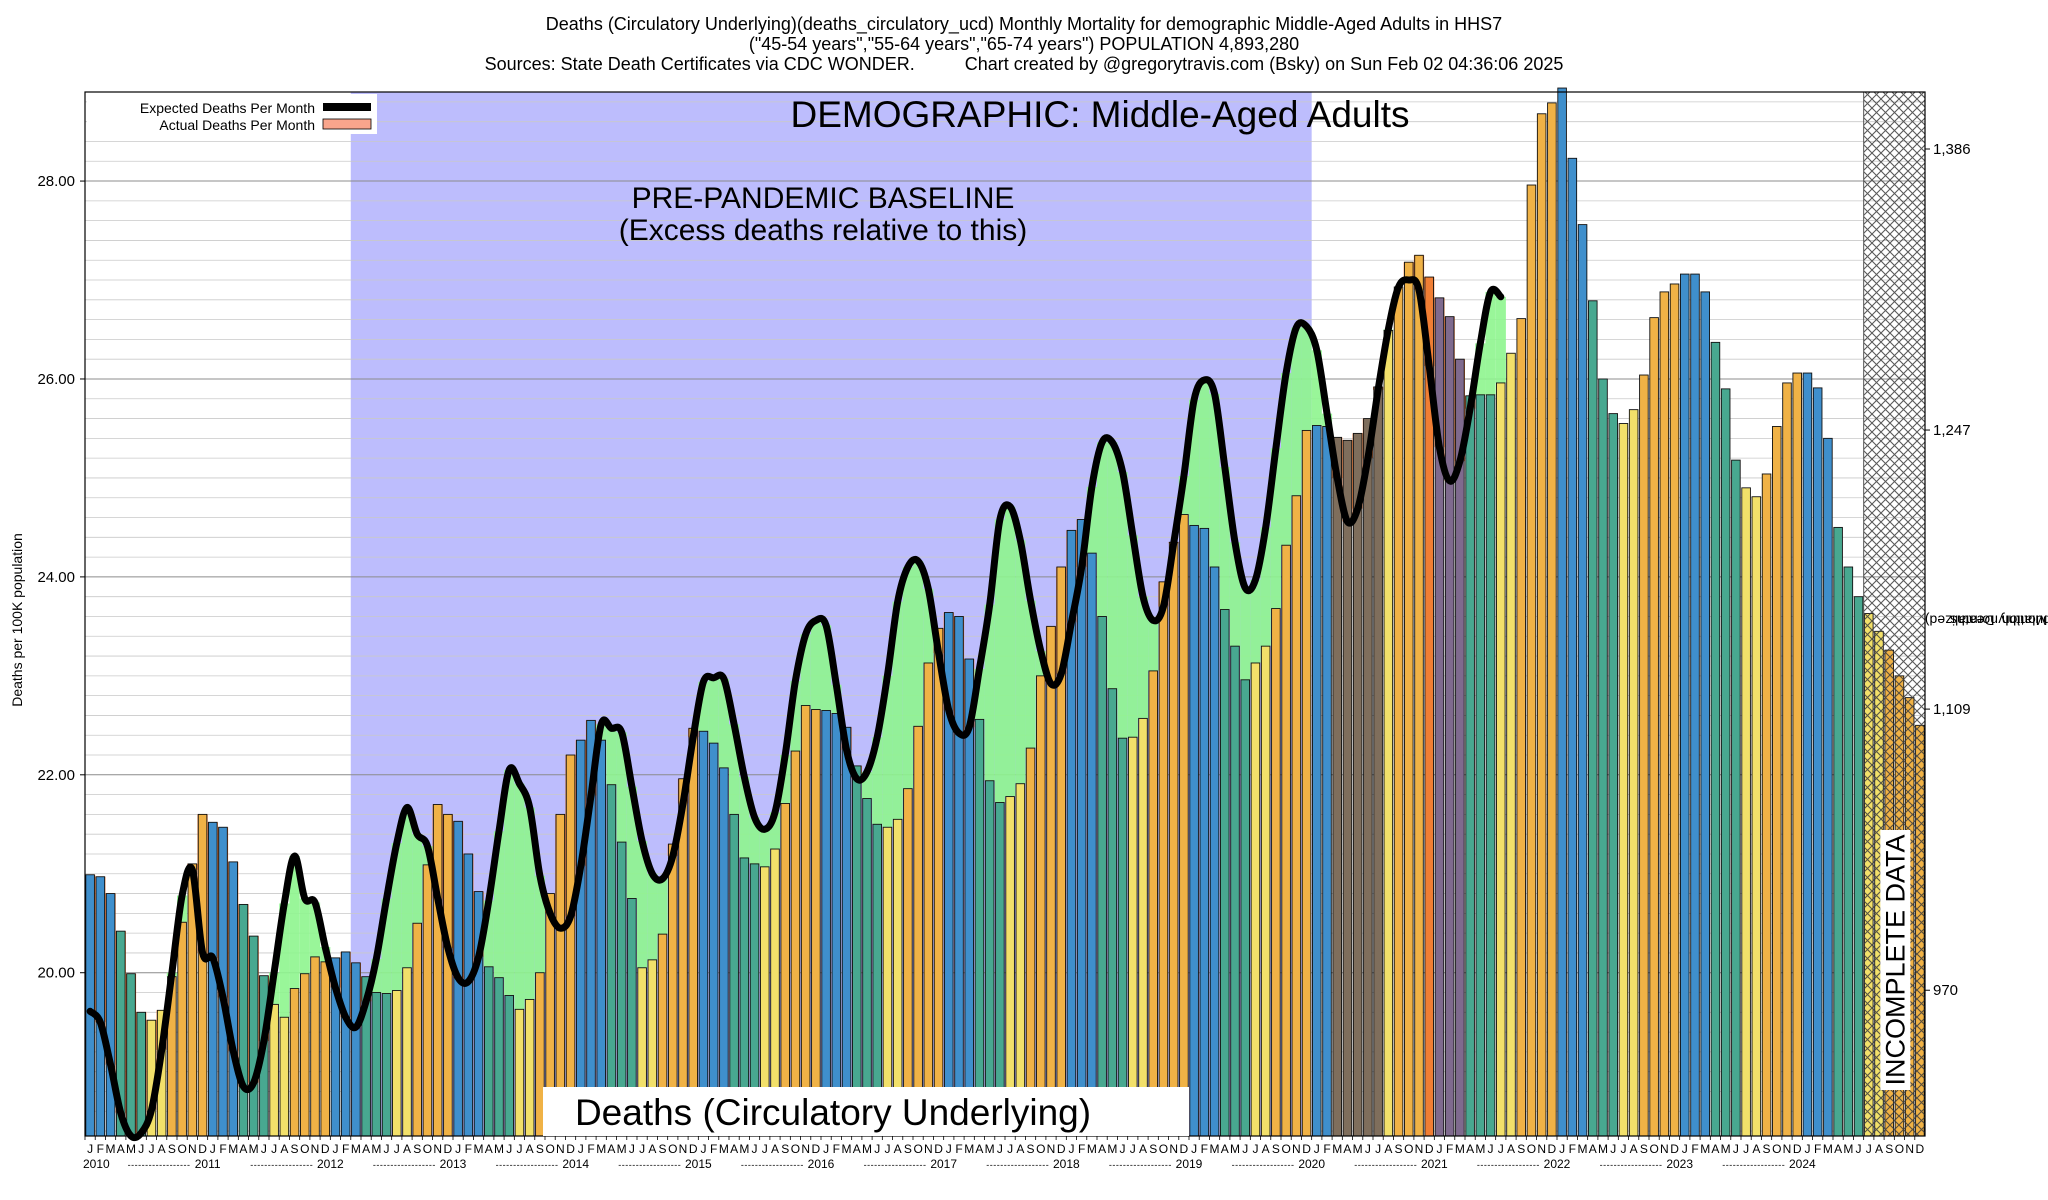  Describe the element at coordinates (1986, 620) in the screenshot. I see `y-axis-label-right-line-2: (2023 population normalized)` at that location.